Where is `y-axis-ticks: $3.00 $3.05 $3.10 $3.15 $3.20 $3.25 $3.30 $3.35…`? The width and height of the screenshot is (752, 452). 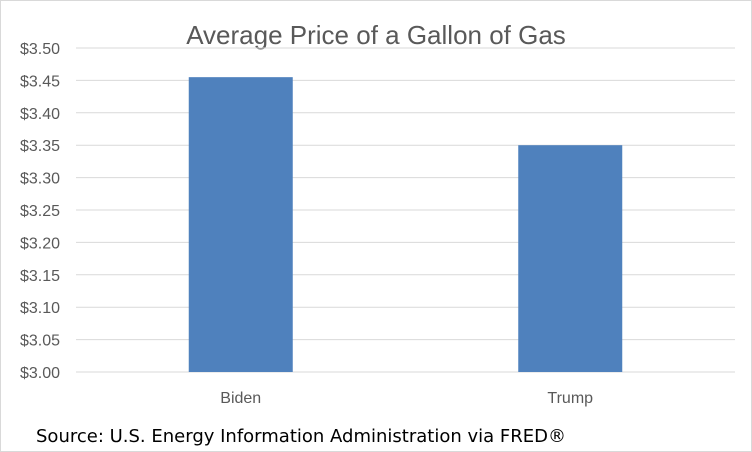
y-axis-ticks: $3.00 $3.05 $3.10 $3.15 $3.20 $3.25 $3.30 $3.35… is located at coordinates (40, 211).